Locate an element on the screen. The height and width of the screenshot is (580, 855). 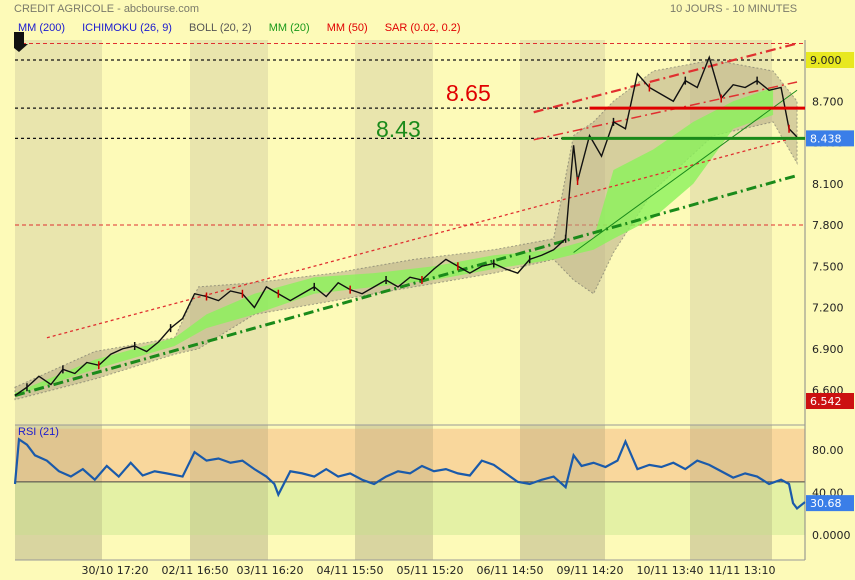
price-tick-label: 7.200 is located at coordinates (828, 308).